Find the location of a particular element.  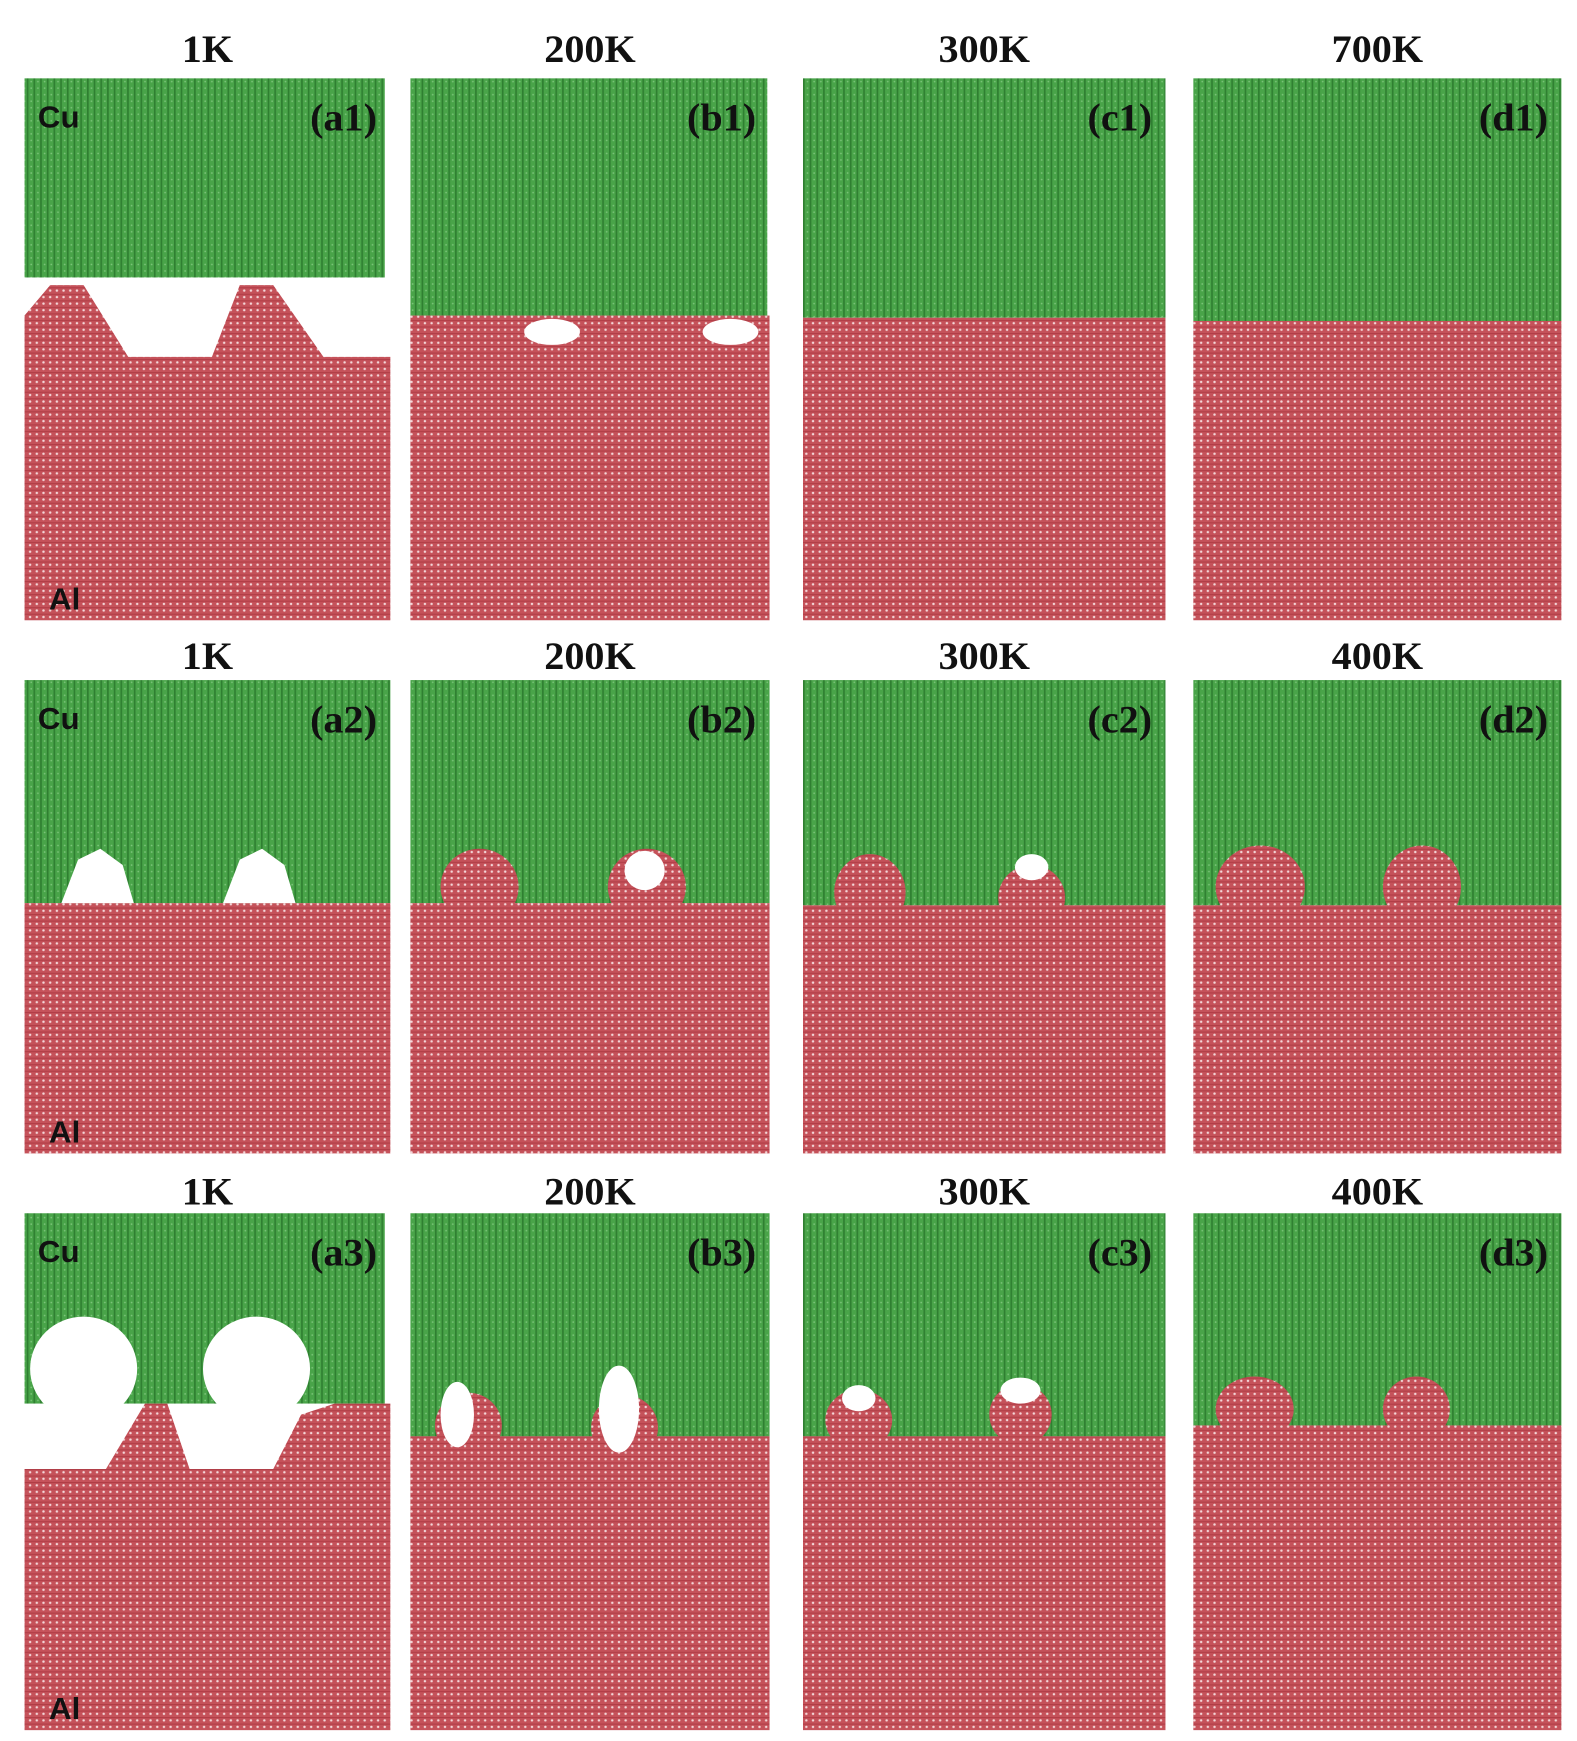

panel-label: (c2) is located at coordinates (1119, 719).